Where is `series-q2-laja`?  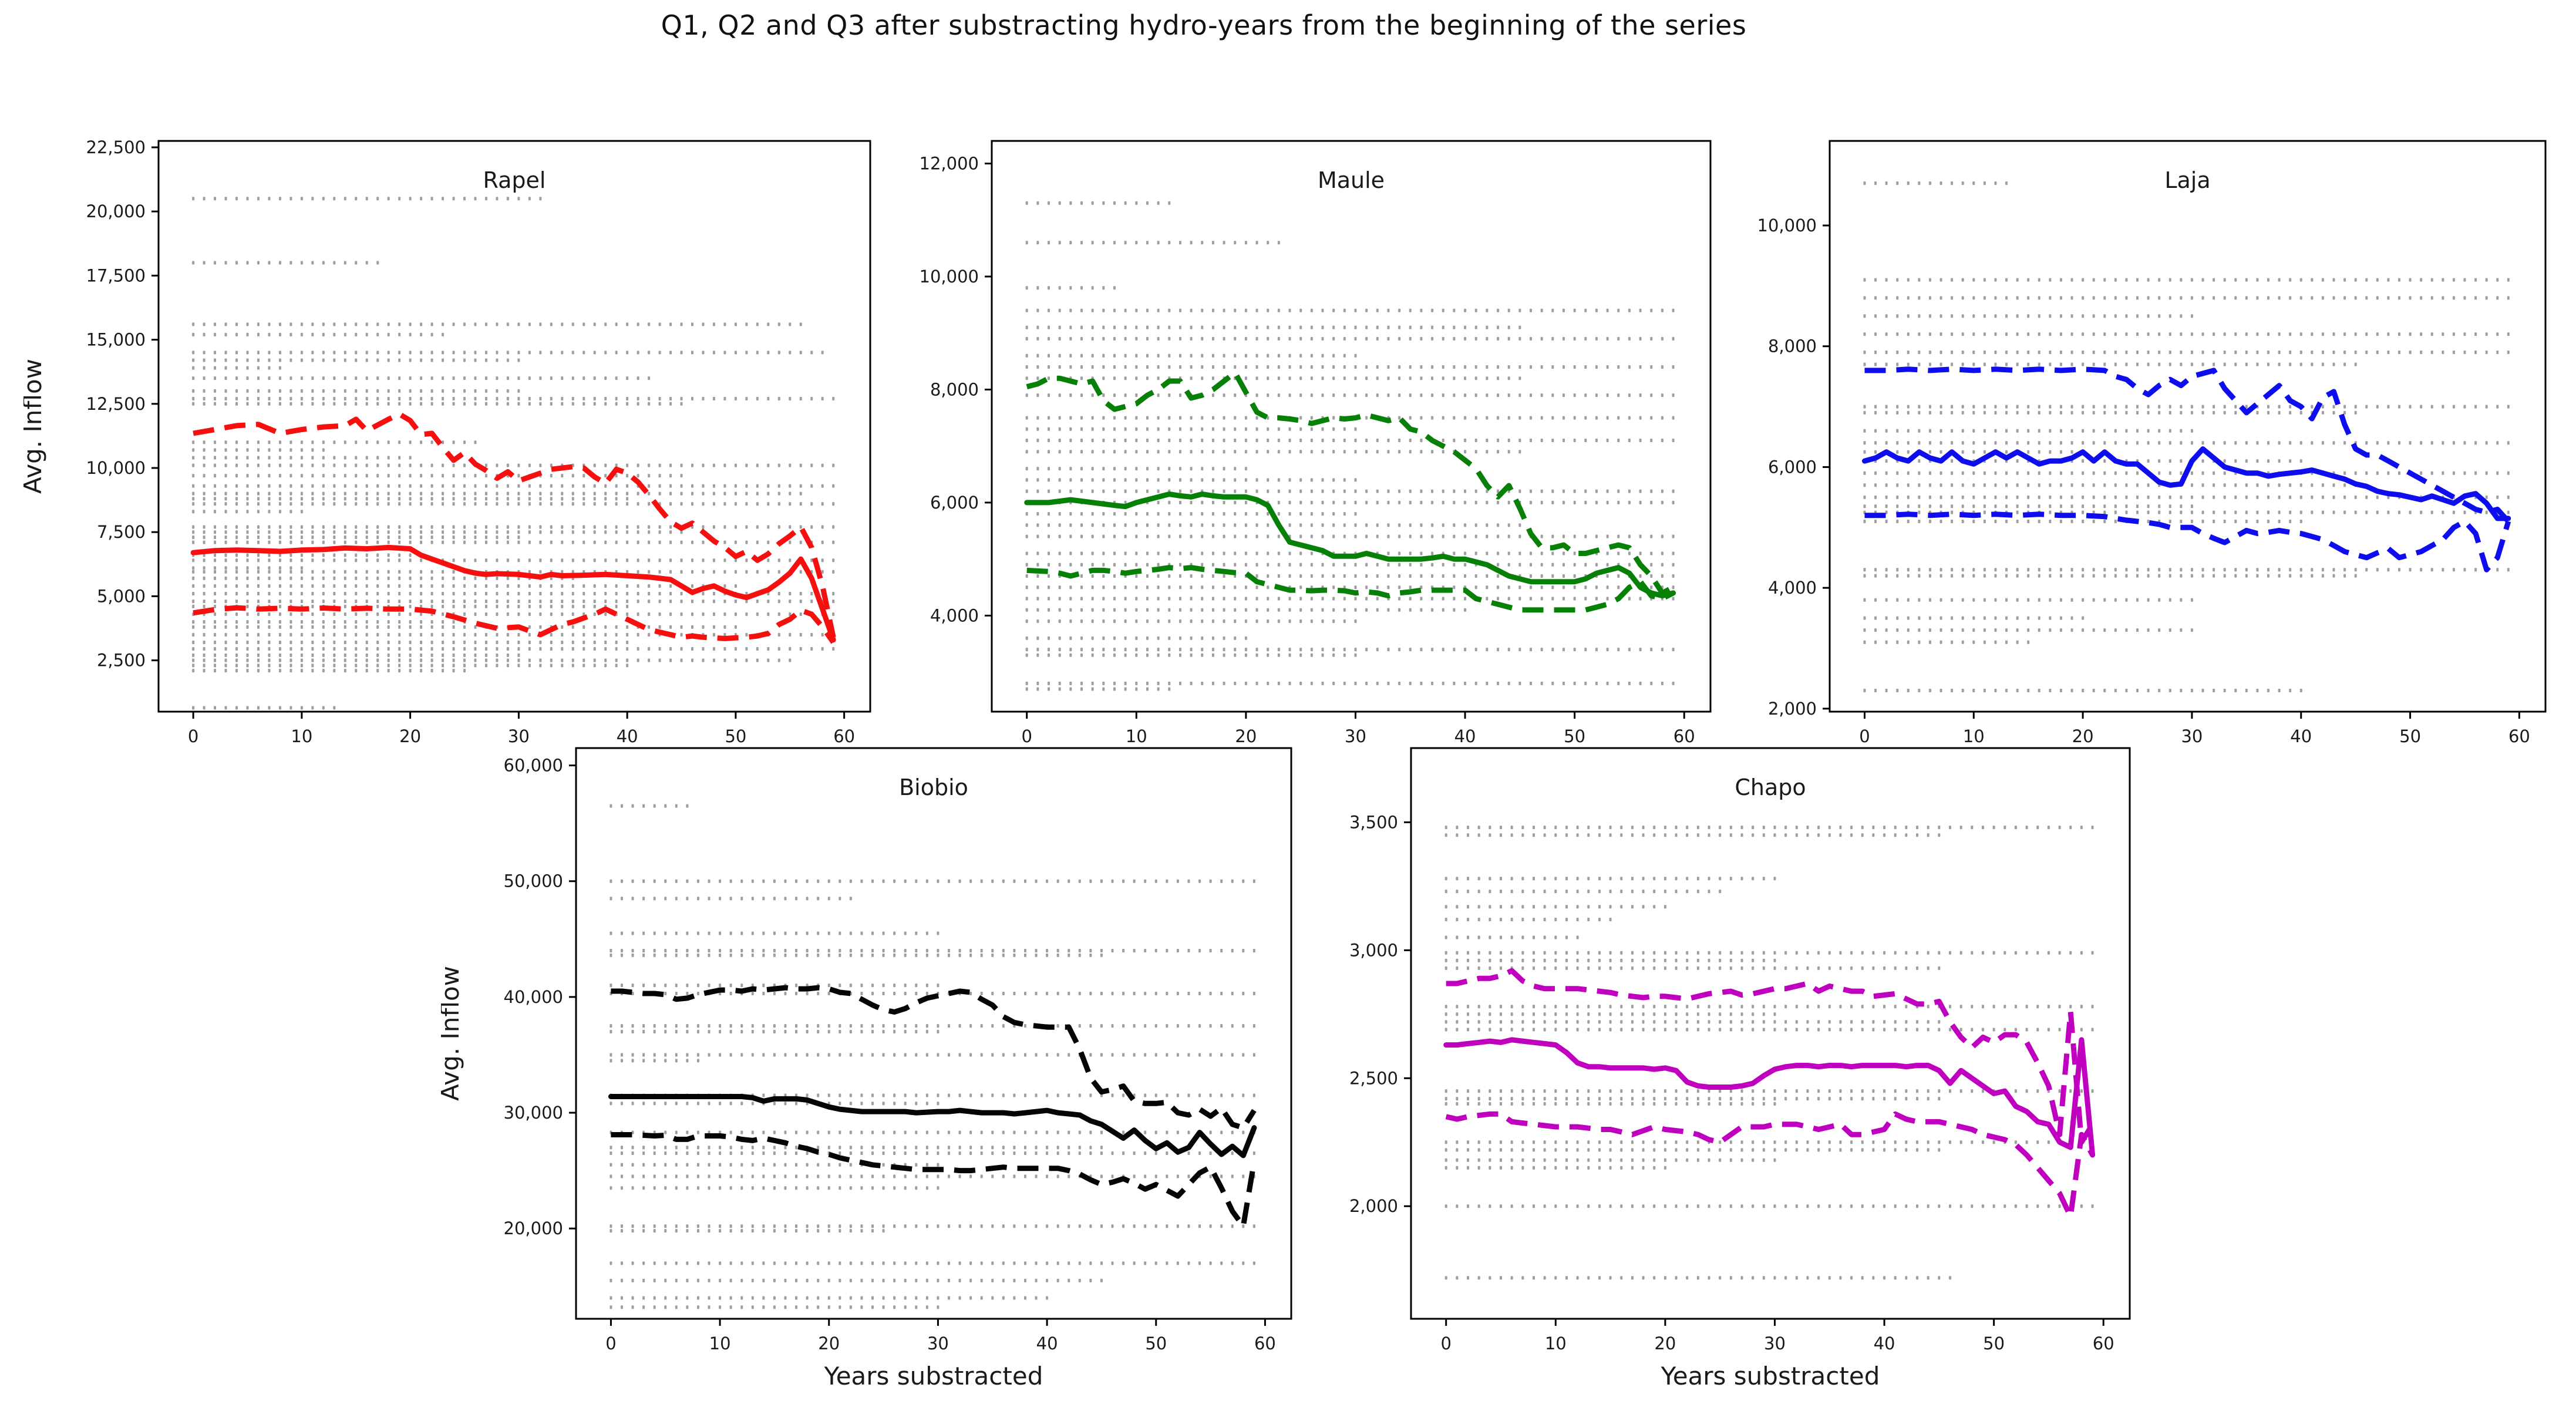 series-q2-laja is located at coordinates (2186, 483).